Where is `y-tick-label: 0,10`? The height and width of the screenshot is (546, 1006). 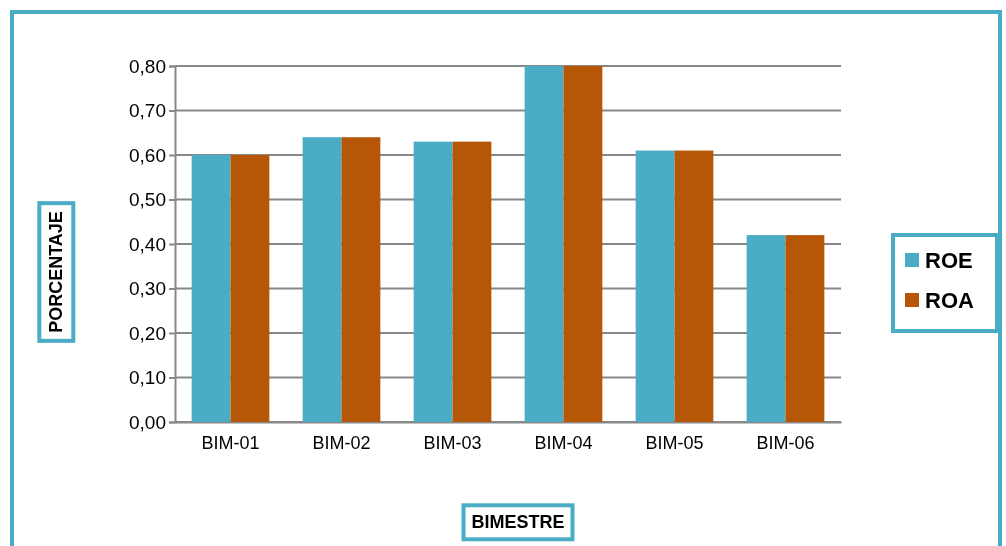 y-tick-label: 0,10 is located at coordinates (147, 378).